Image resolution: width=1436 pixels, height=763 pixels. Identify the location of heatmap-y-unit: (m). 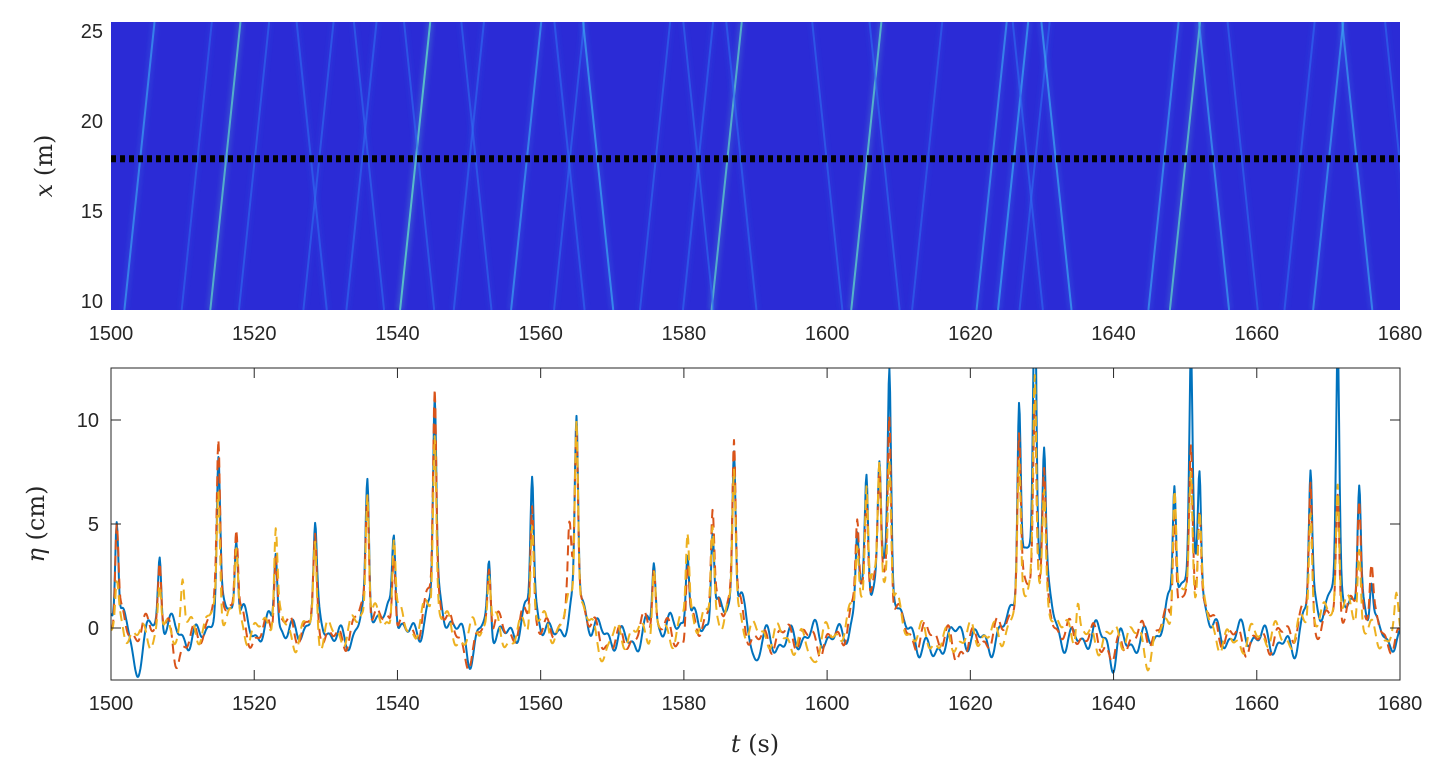
(44, 155).